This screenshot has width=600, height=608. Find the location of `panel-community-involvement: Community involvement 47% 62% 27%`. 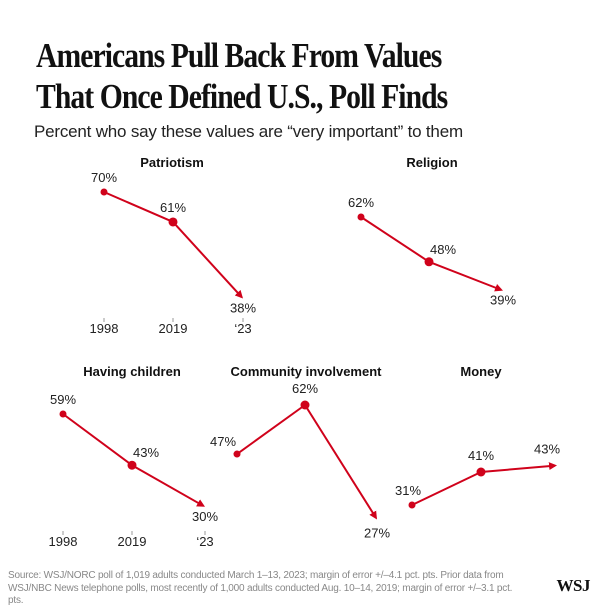

panel-community-involvement: Community involvement 47% 62% 27% is located at coordinates (300, 452).